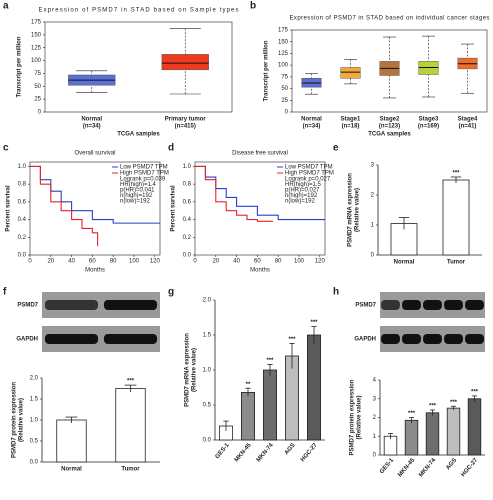 The height and width of the screenshot is (500, 493). Describe the element at coordinates (309, 452) in the screenshot. I see `x-tick-label: HGC-27` at that location.